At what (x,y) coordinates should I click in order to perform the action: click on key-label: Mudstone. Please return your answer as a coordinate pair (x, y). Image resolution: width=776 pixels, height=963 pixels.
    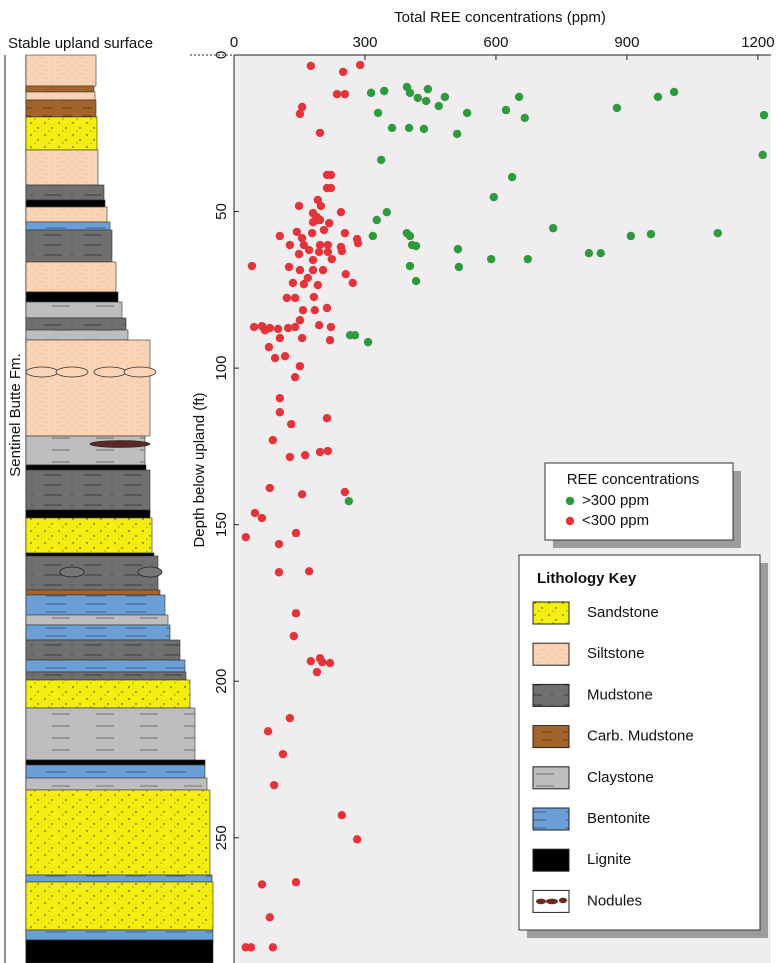
    Looking at the image, I should click on (620, 694).